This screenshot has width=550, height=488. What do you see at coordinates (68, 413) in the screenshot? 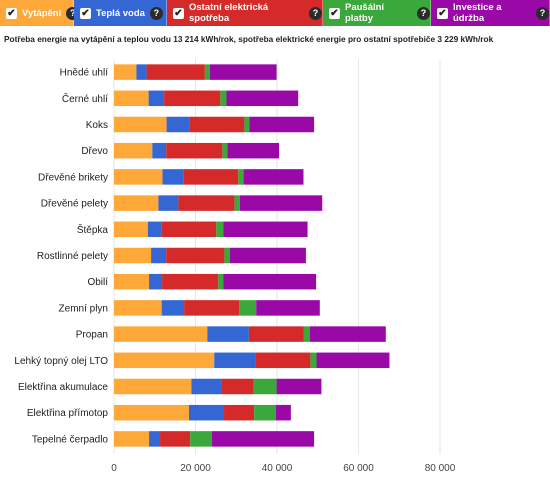
I see `category-label: Elektřina přímotop` at bounding box center [68, 413].